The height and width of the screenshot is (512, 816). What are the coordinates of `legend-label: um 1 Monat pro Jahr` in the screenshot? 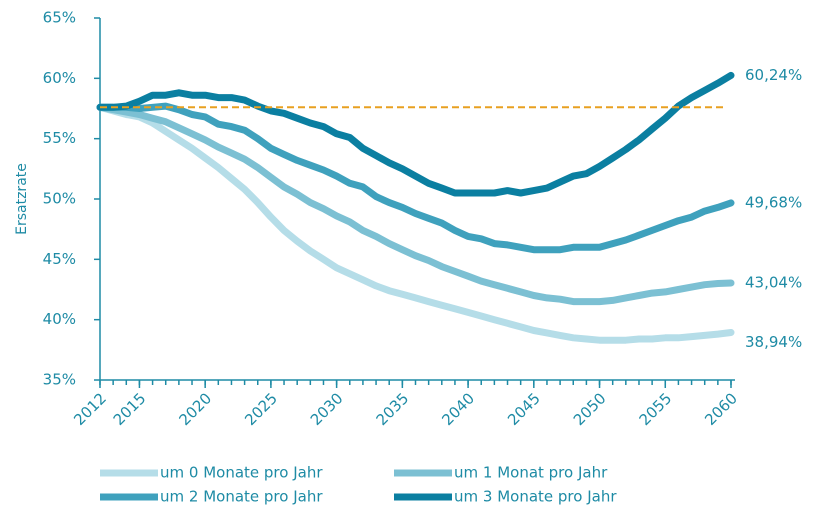 It's located at (531, 473).